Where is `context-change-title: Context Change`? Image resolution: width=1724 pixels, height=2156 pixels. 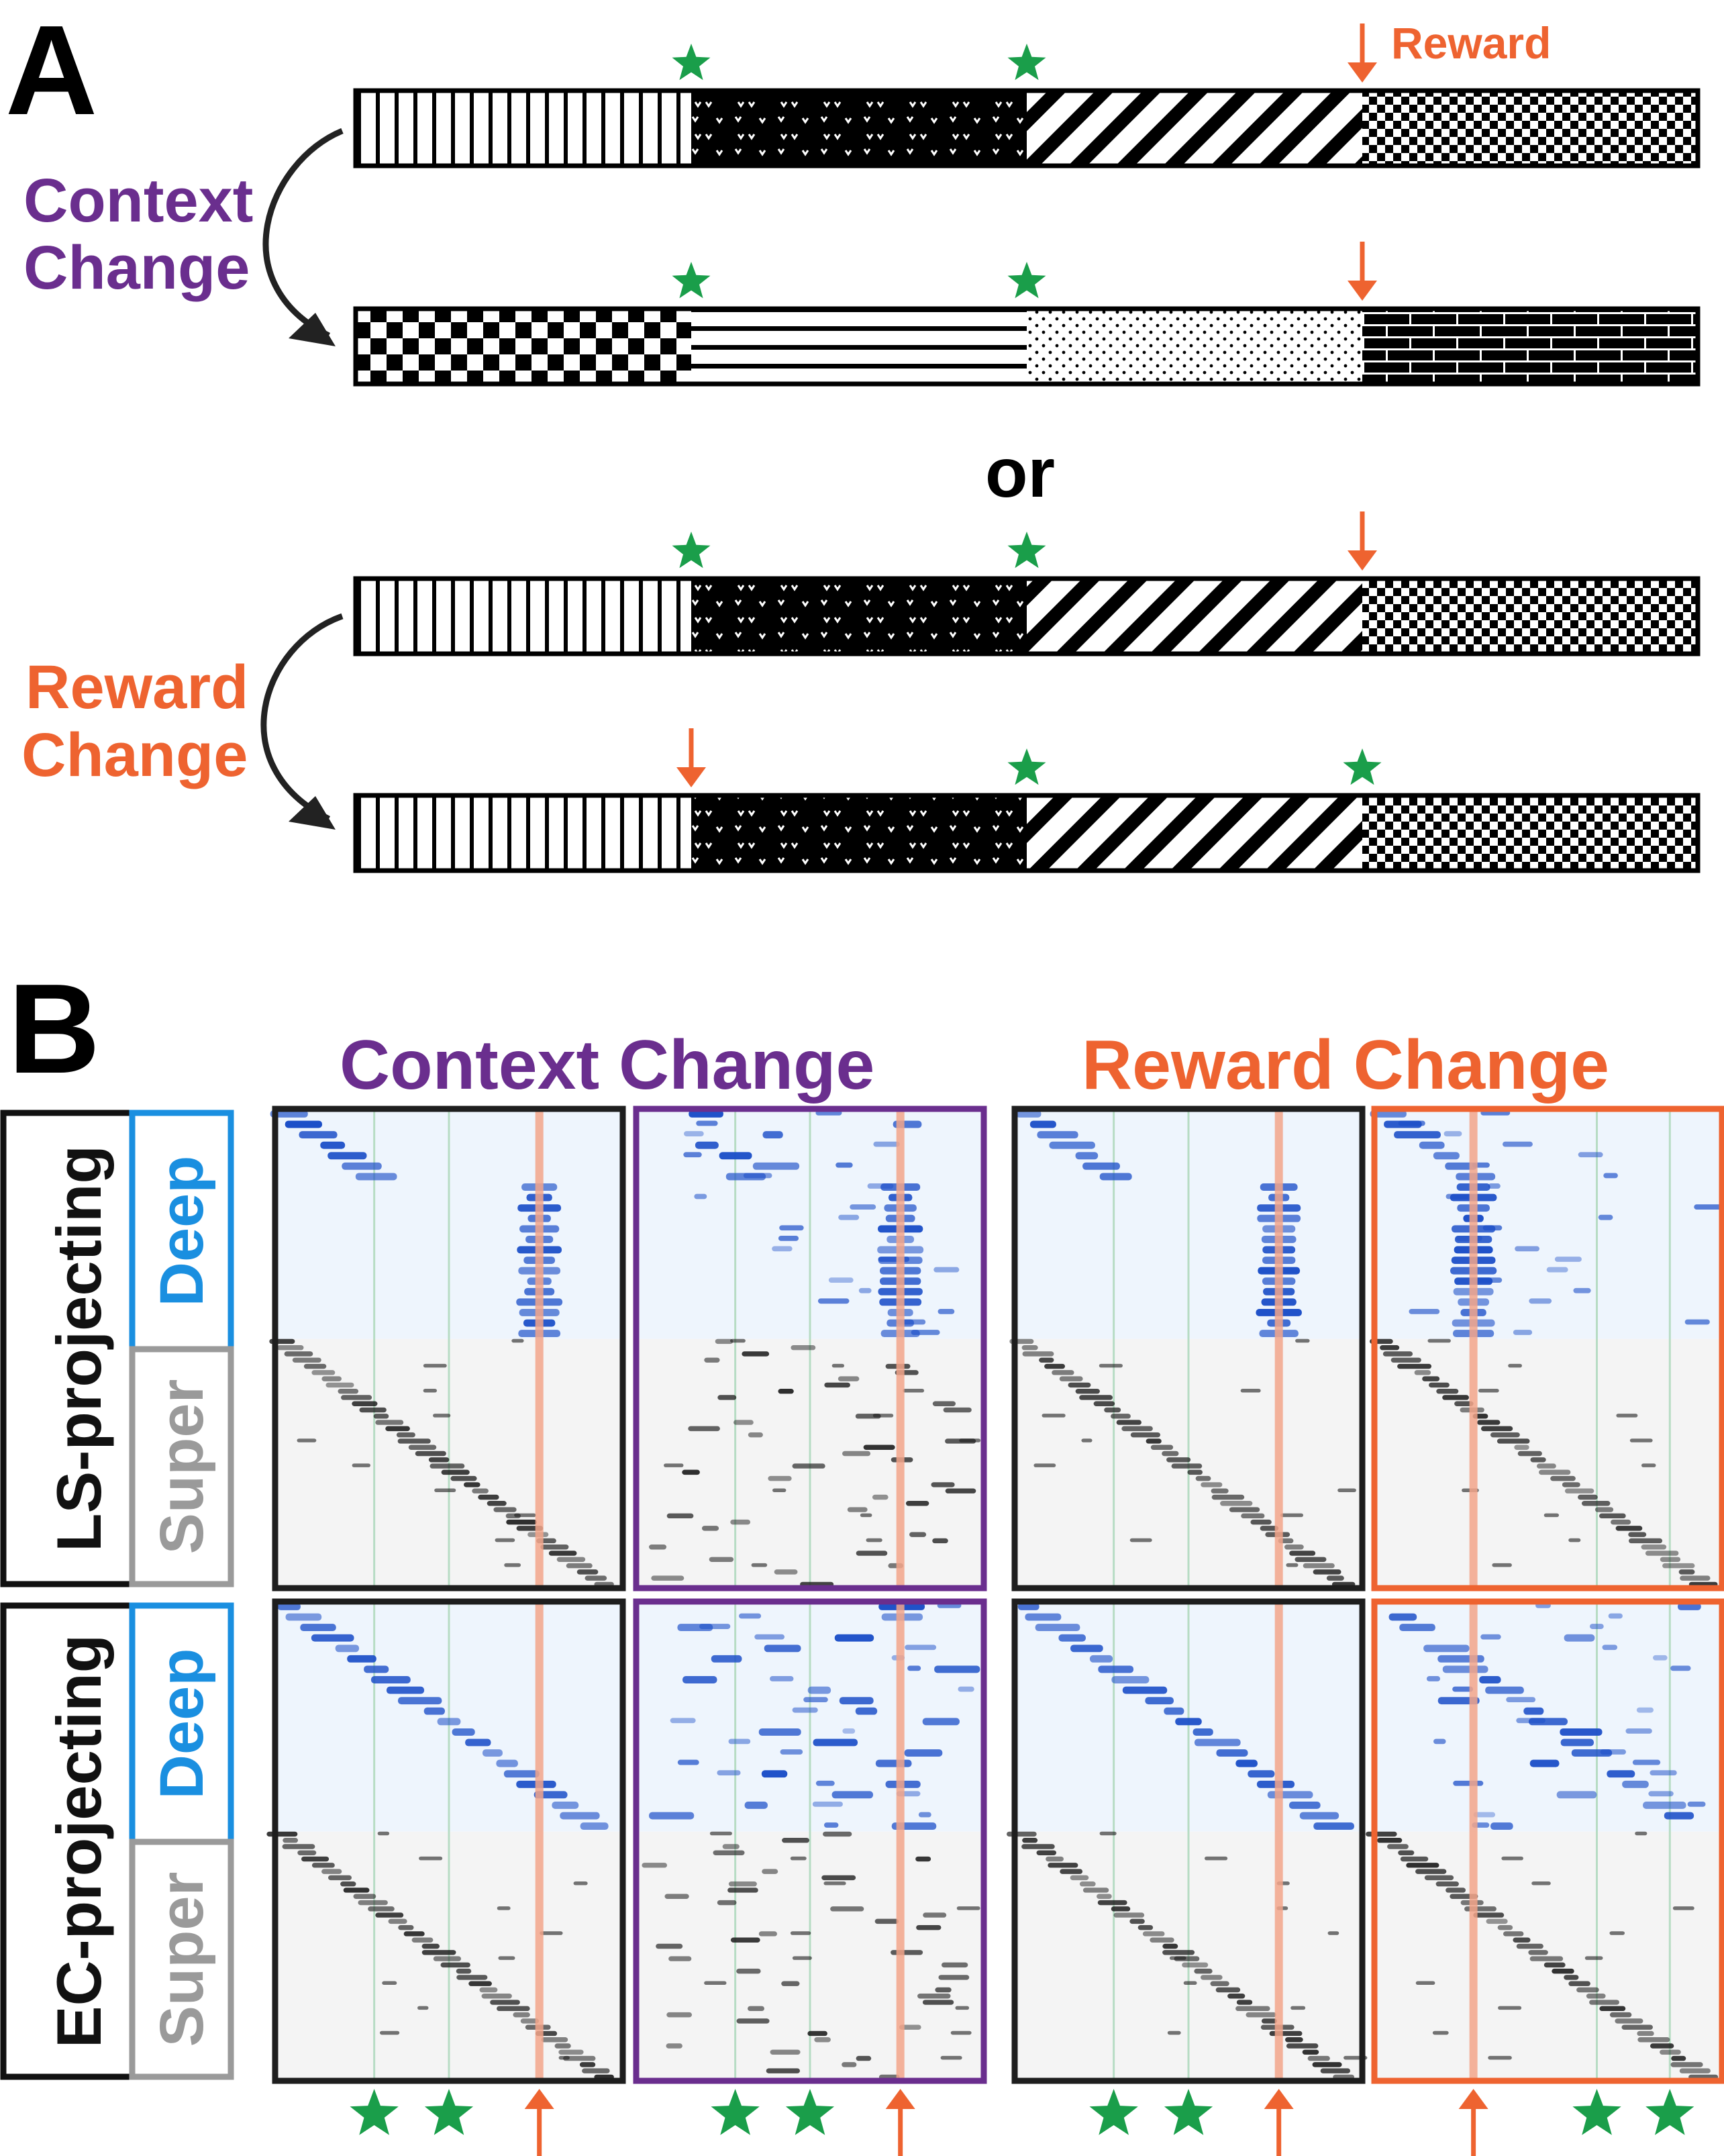 context-change-title: Context Change is located at coordinates (607, 1065).